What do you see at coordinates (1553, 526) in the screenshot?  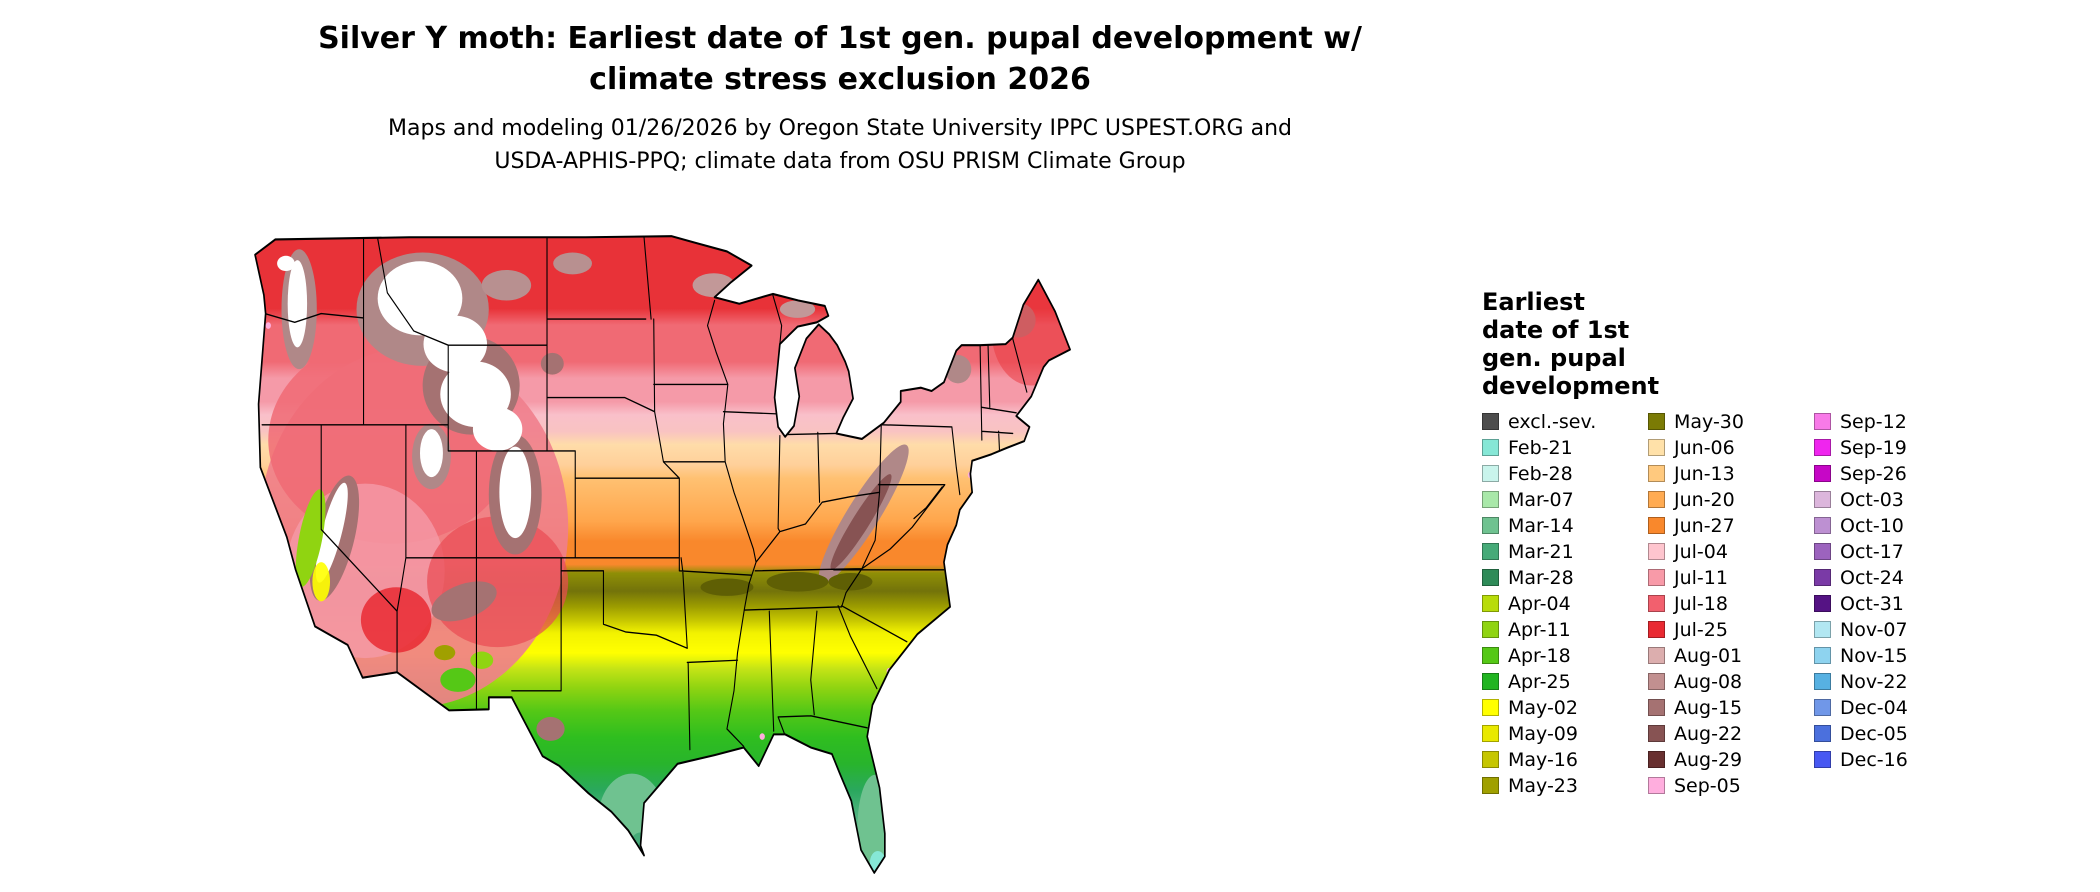 I see `legend-entry: Mar-14` at bounding box center [1553, 526].